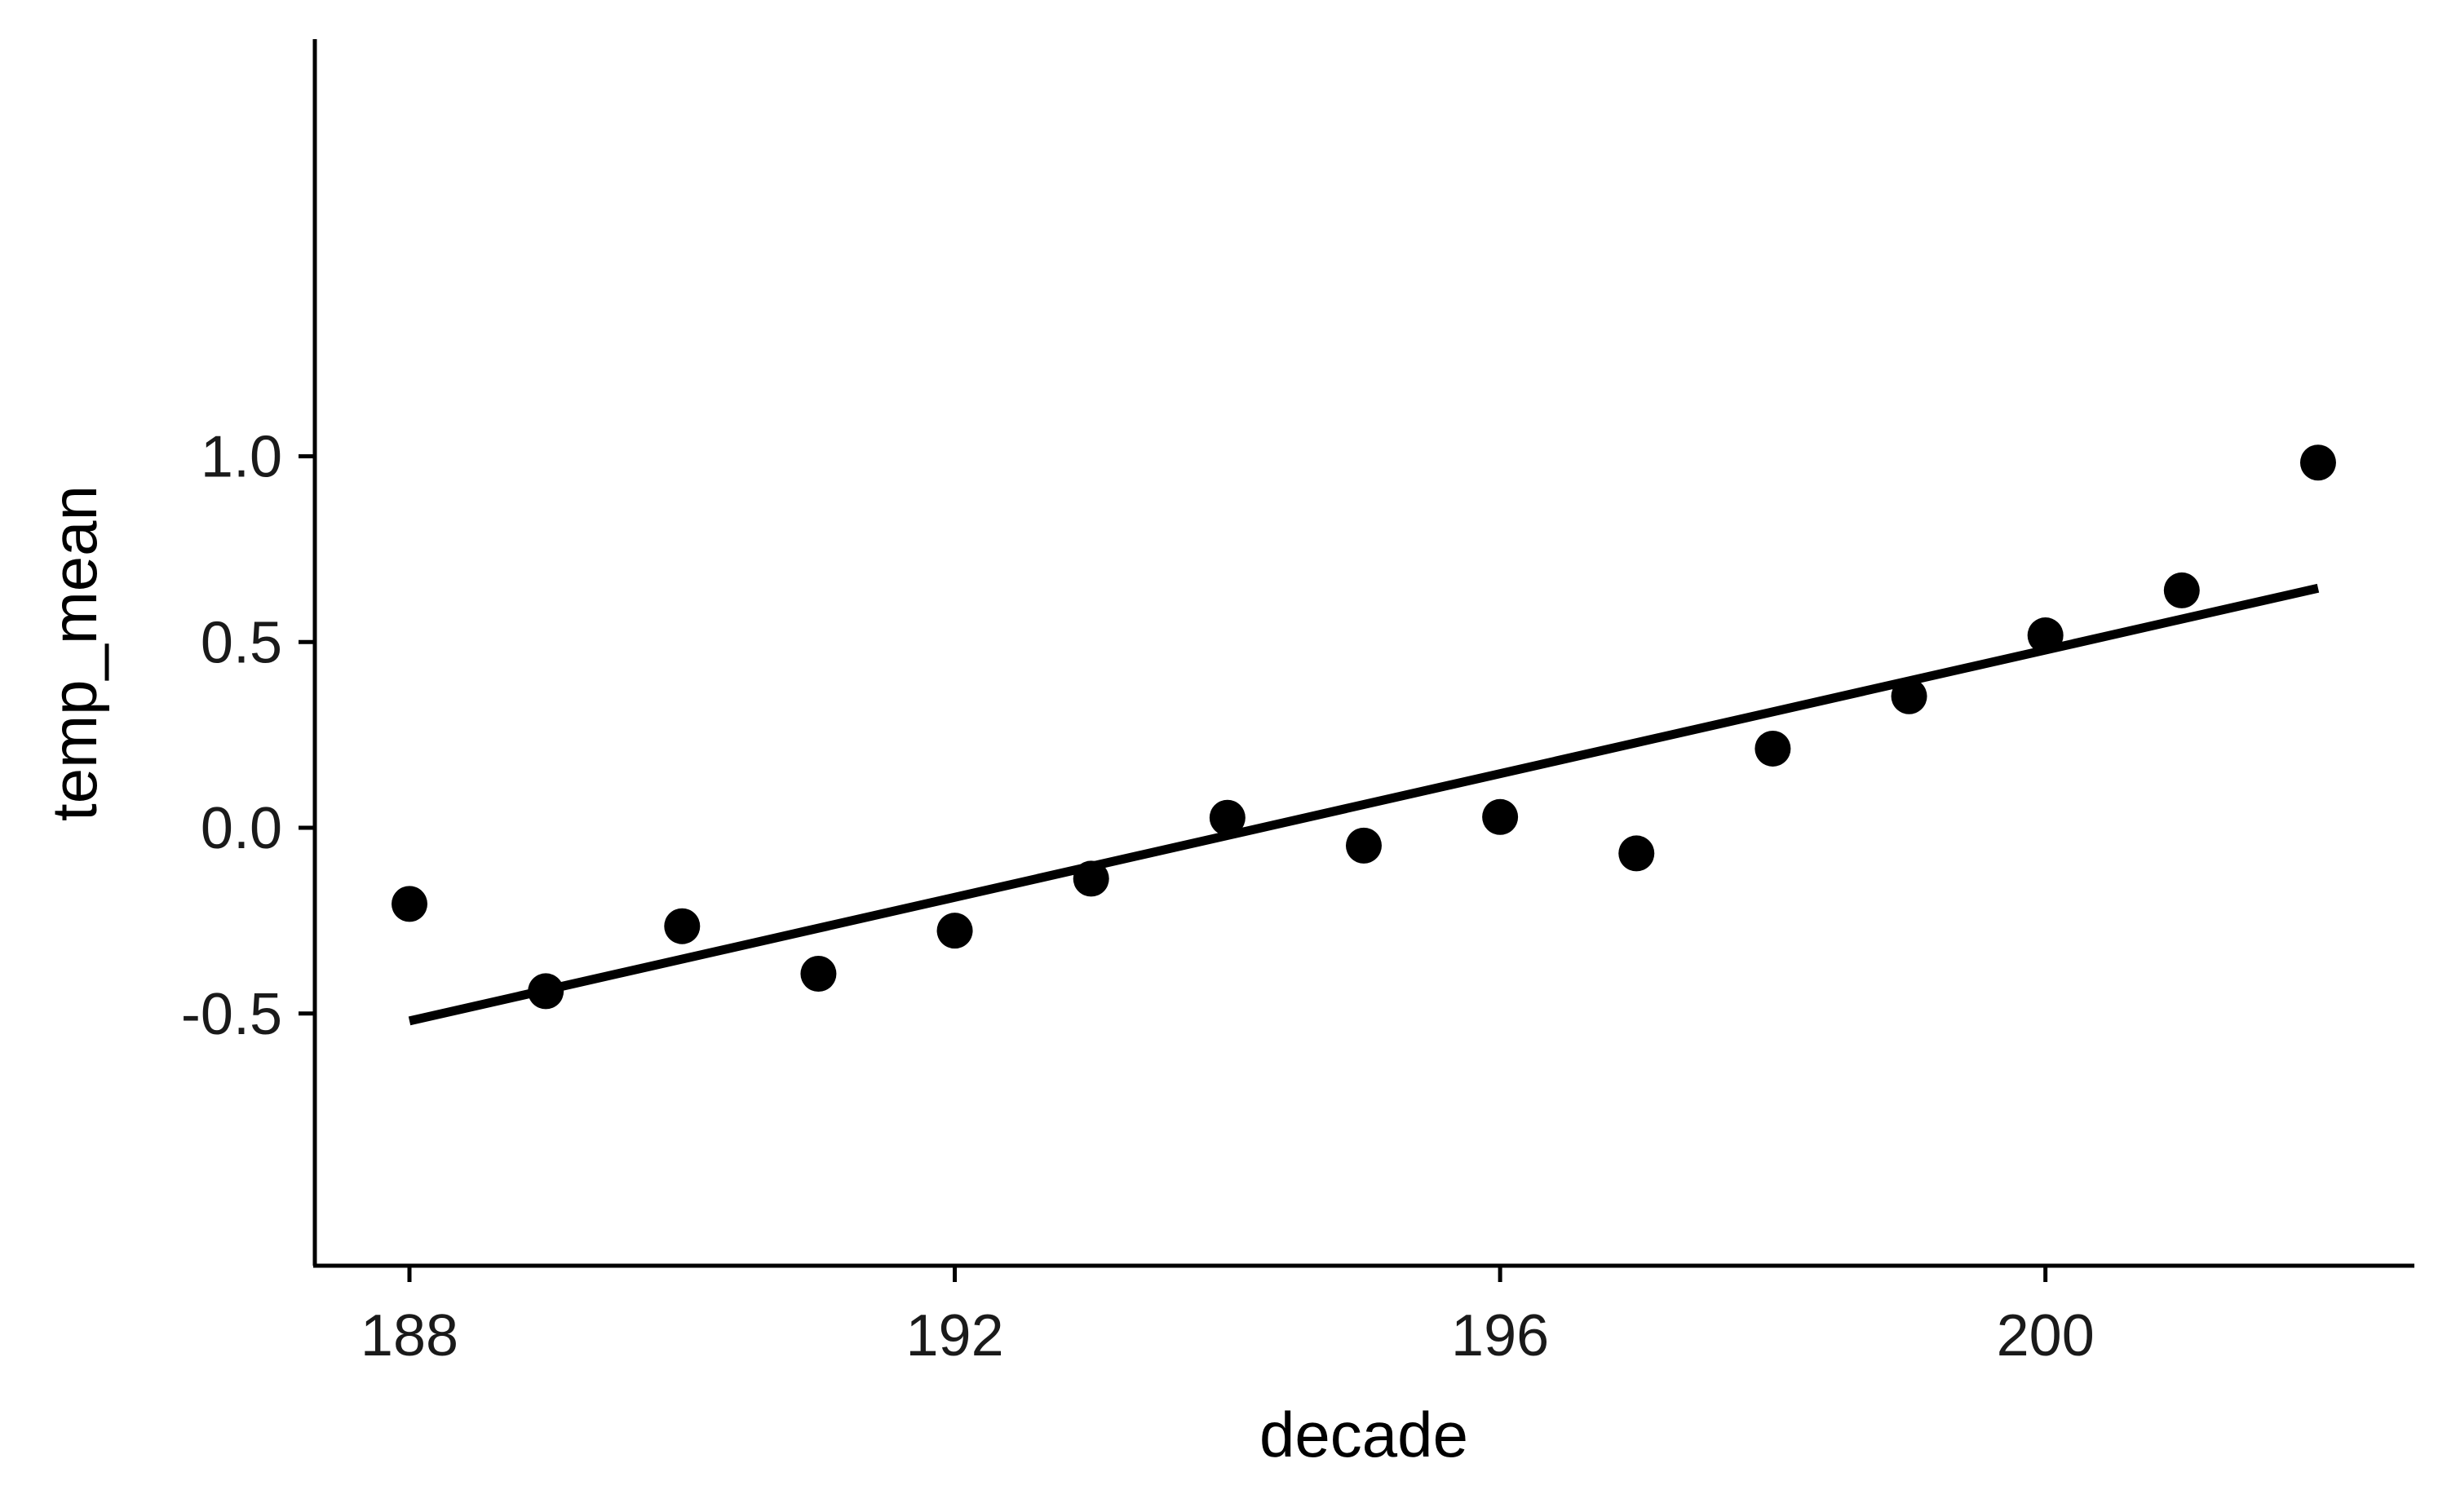  I want to click on x-tick-label: 192, so click(954, 1335).